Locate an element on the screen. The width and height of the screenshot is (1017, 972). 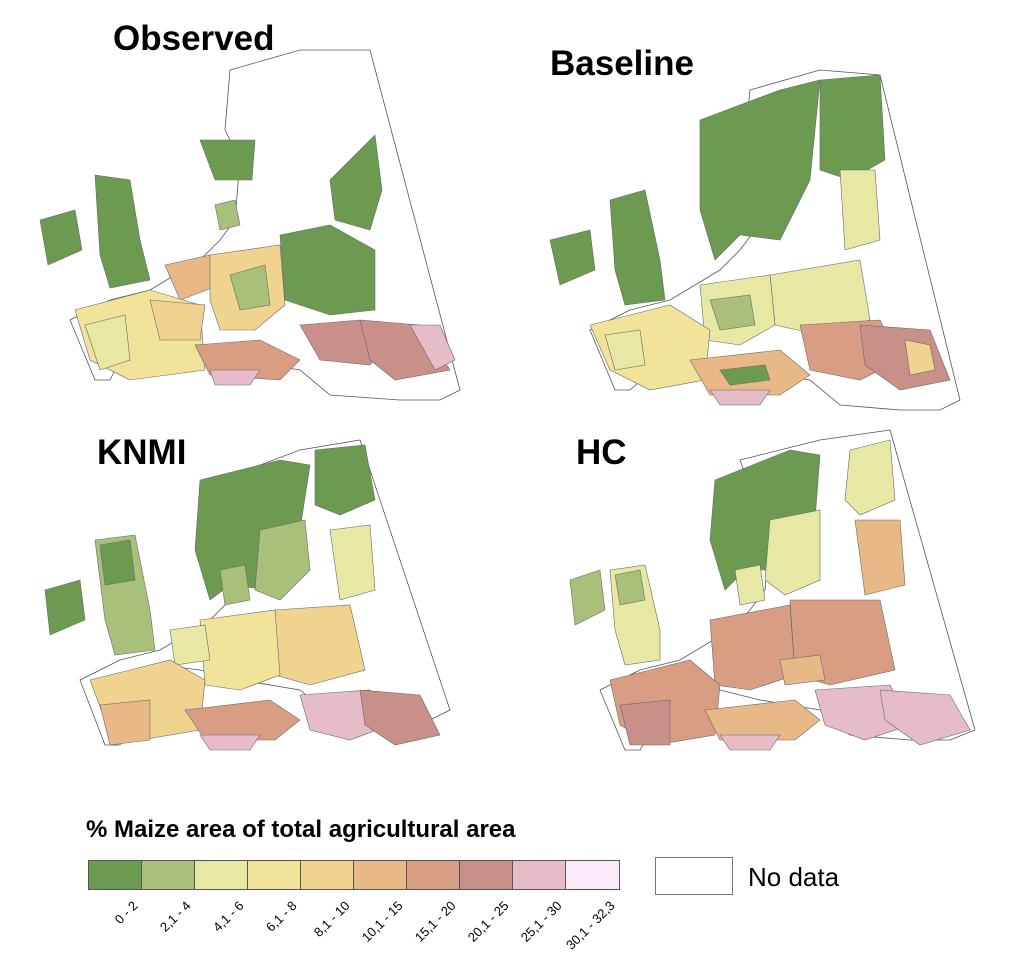
region-alps is located at coordinates (762, 720).